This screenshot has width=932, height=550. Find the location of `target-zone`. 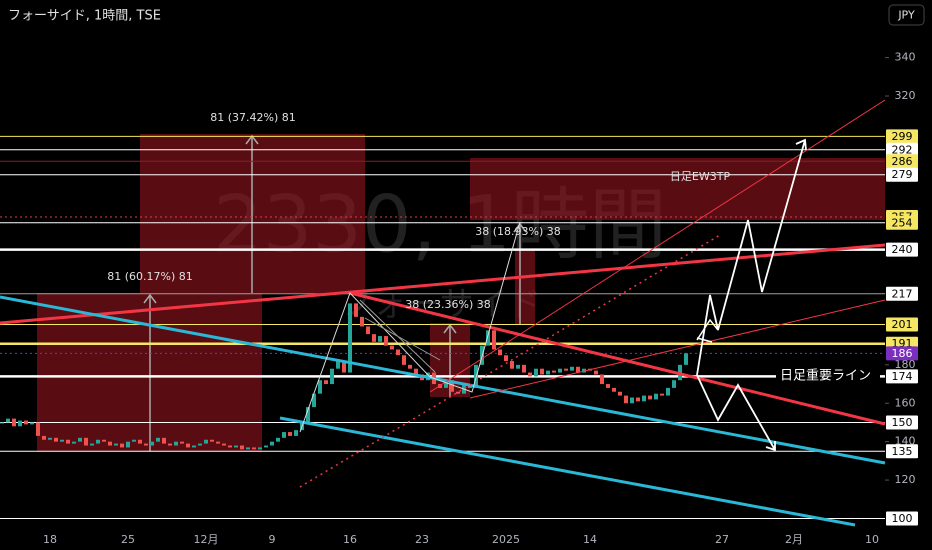

target-zone is located at coordinates (677, 189).